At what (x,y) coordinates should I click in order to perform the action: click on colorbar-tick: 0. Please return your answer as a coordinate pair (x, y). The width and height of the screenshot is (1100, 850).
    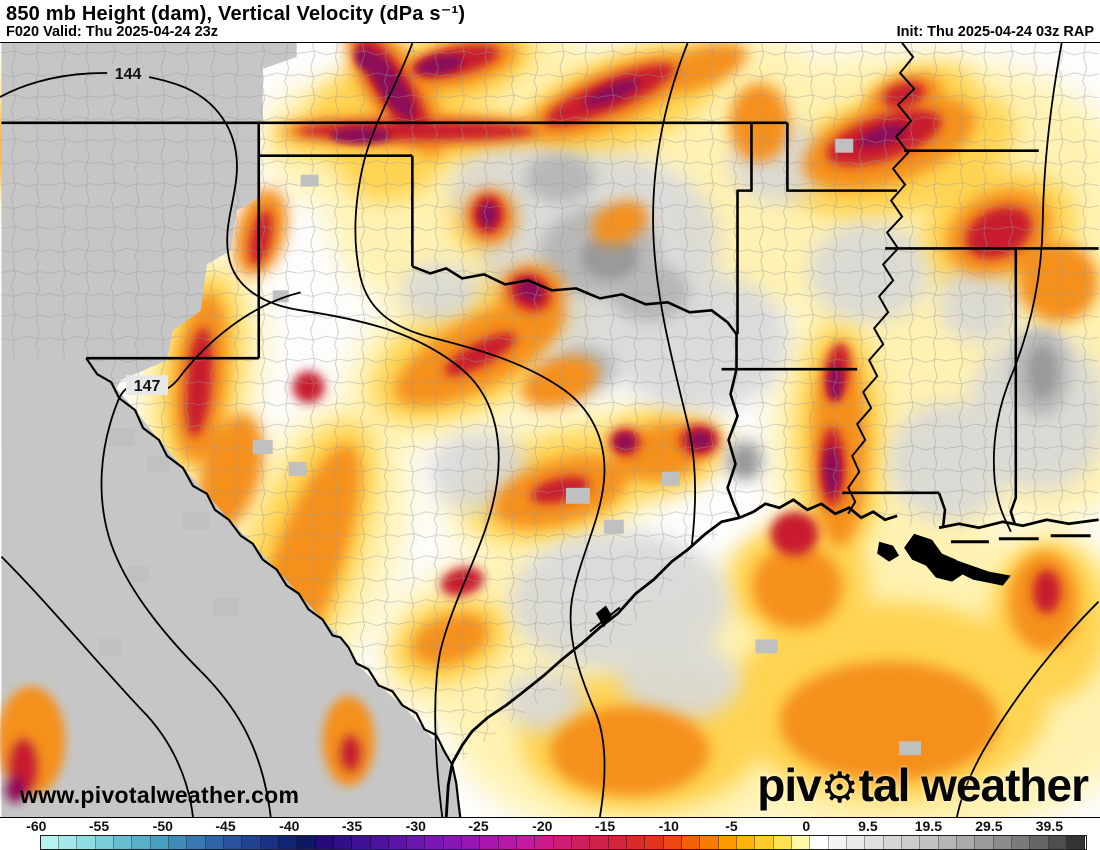
    Looking at the image, I should click on (806, 826).